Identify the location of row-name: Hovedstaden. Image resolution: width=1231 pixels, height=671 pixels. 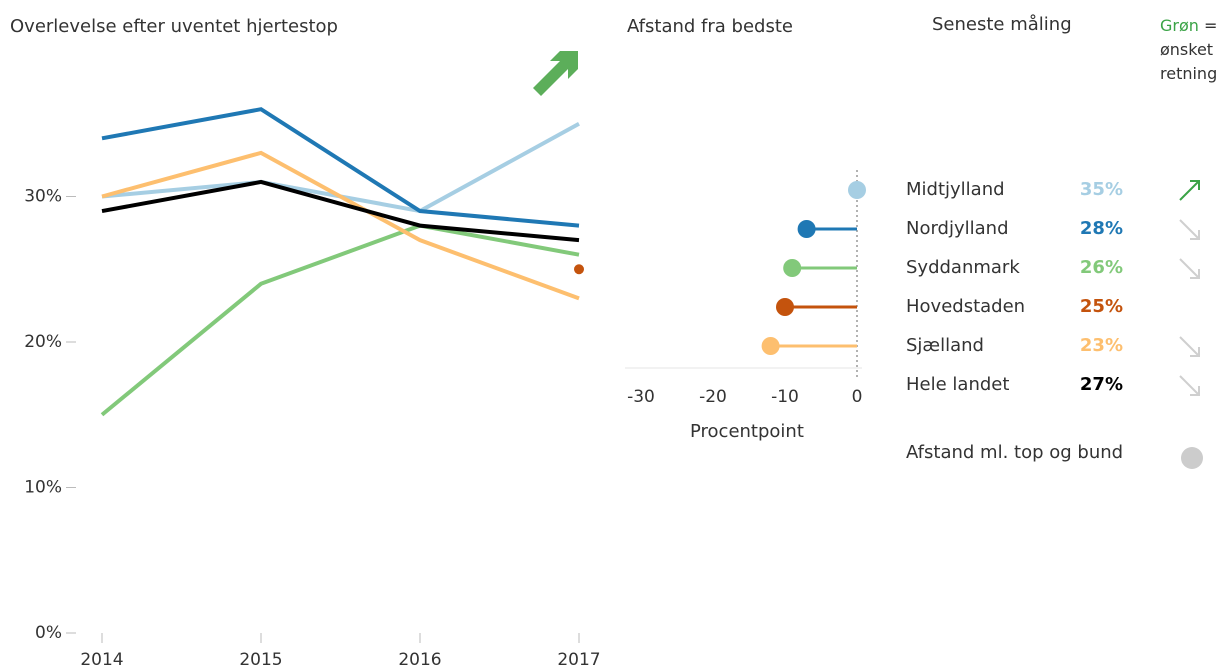
(965, 306).